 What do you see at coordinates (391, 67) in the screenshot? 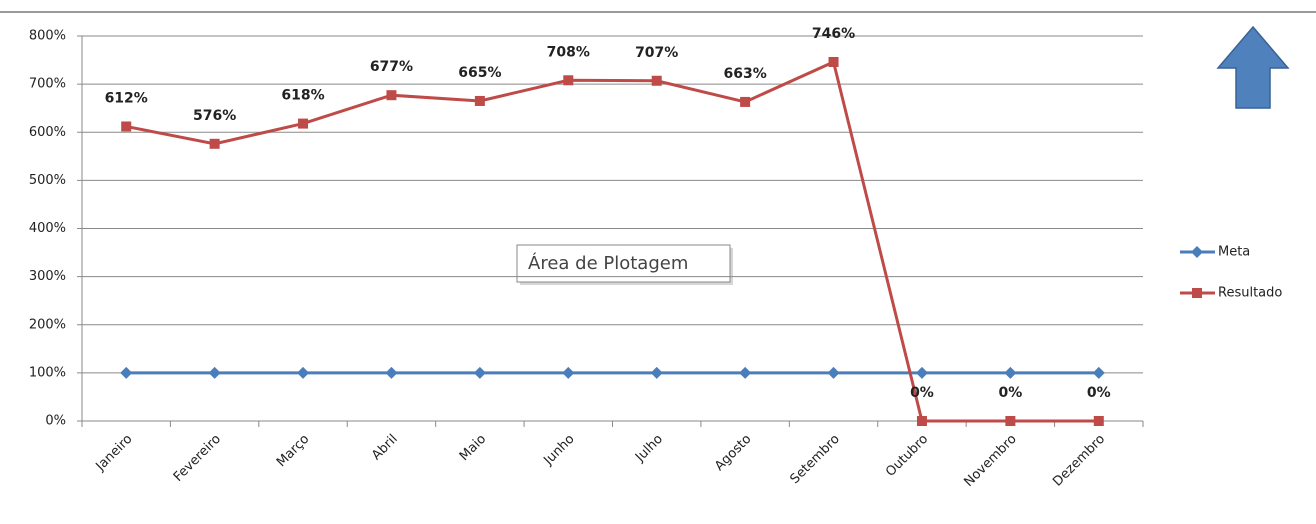
I see `data-label: 677%` at bounding box center [391, 67].